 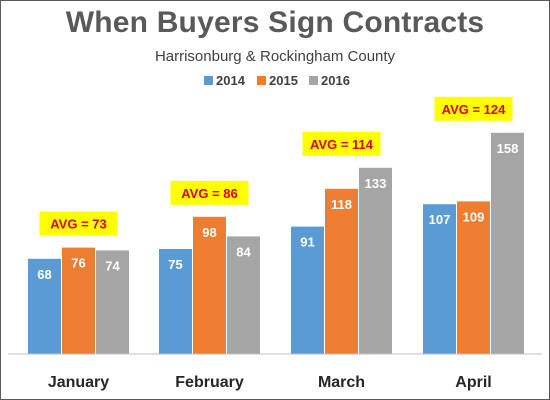 I want to click on bar-january-2016, so click(x=112, y=302).